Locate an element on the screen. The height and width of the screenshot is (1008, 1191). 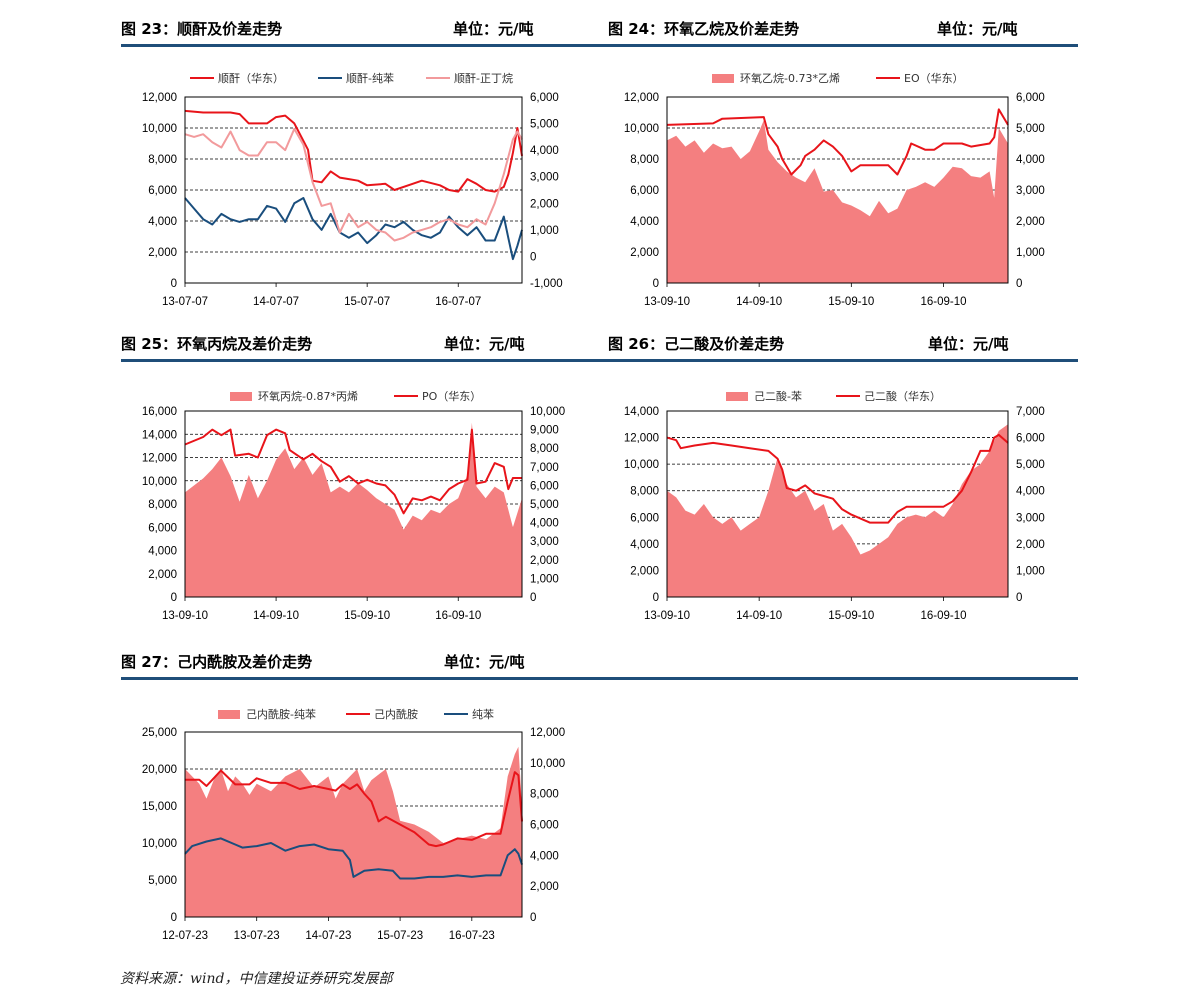
legend-label: 环氧丙烷-0.87*丙烯 is located at coordinates (308, 396).